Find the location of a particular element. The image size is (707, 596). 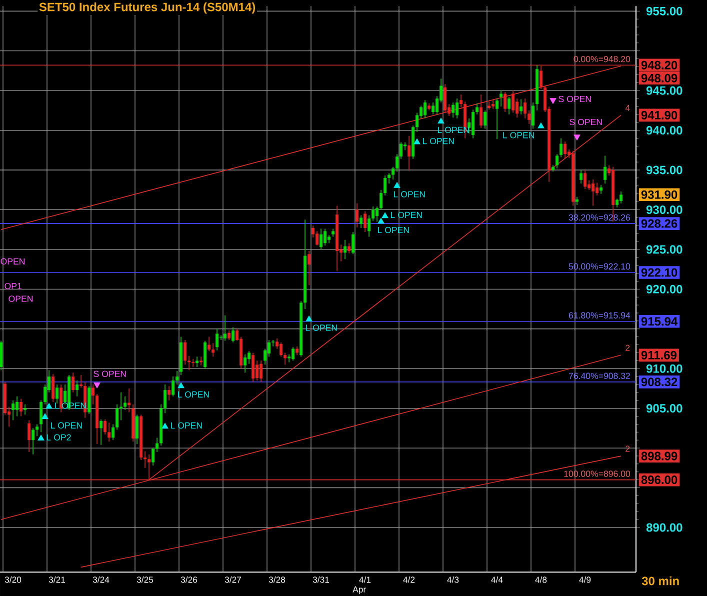

x-tick-label: 4/9 is located at coordinates (585, 579).